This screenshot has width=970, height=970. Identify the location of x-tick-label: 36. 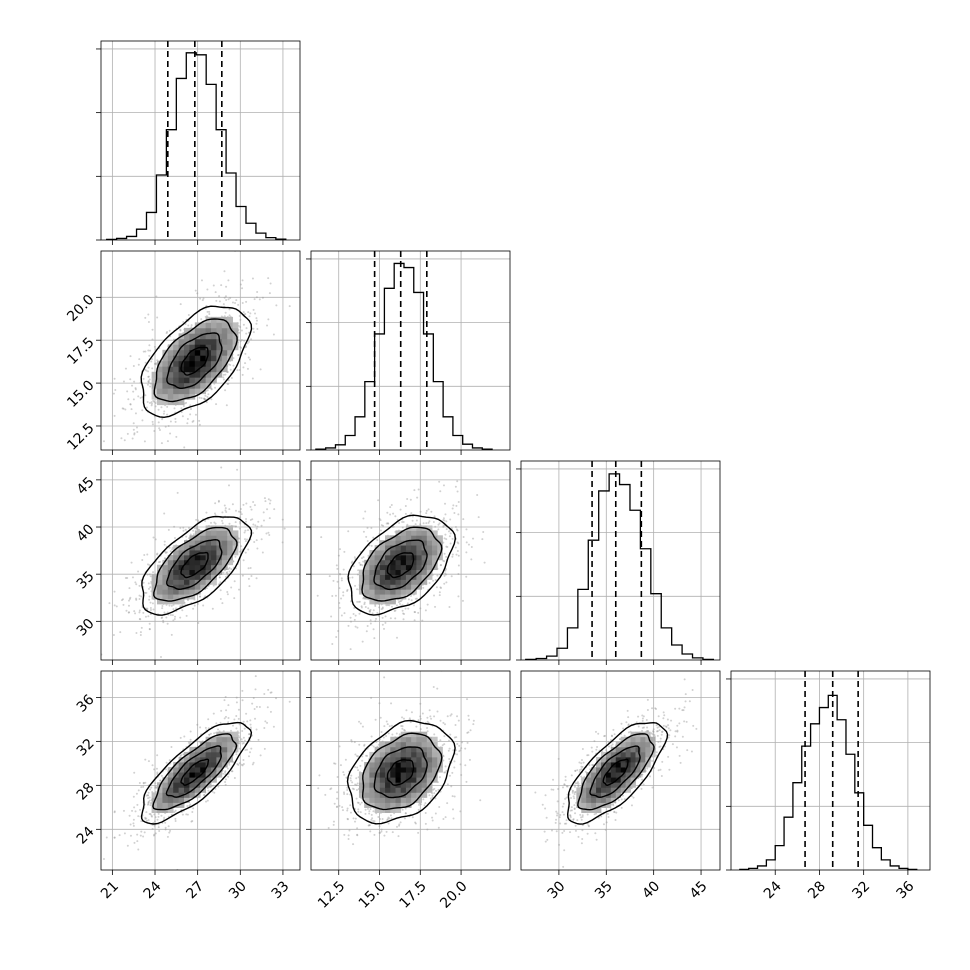
(906, 890).